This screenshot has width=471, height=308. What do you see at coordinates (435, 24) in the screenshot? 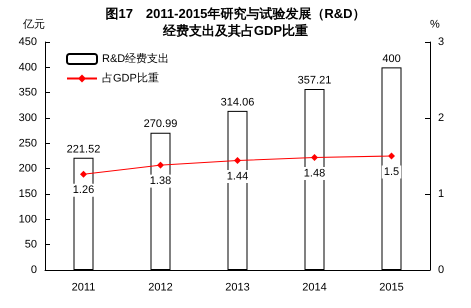
I see `y2-axis-title: %` at bounding box center [435, 24].